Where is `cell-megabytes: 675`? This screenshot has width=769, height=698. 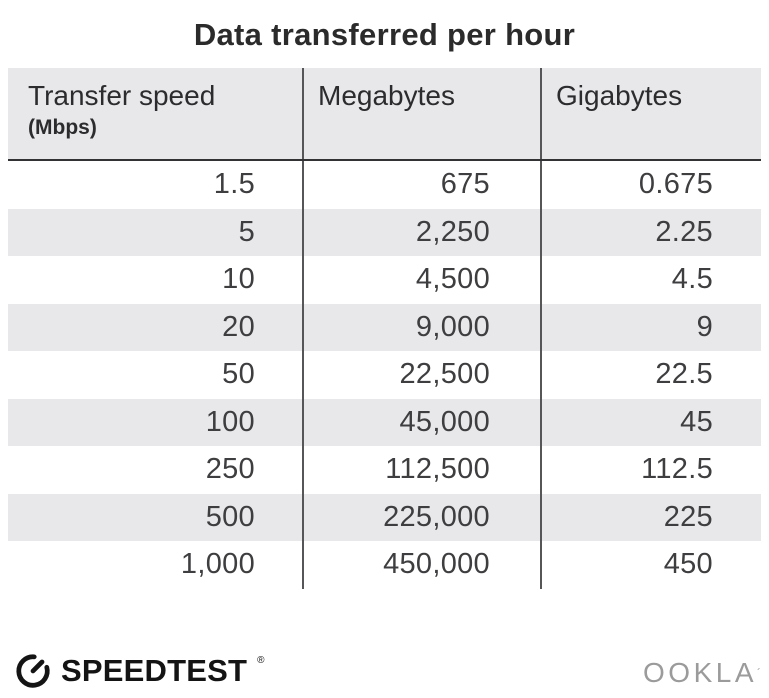
cell-megabytes: 675 is located at coordinates (421, 185).